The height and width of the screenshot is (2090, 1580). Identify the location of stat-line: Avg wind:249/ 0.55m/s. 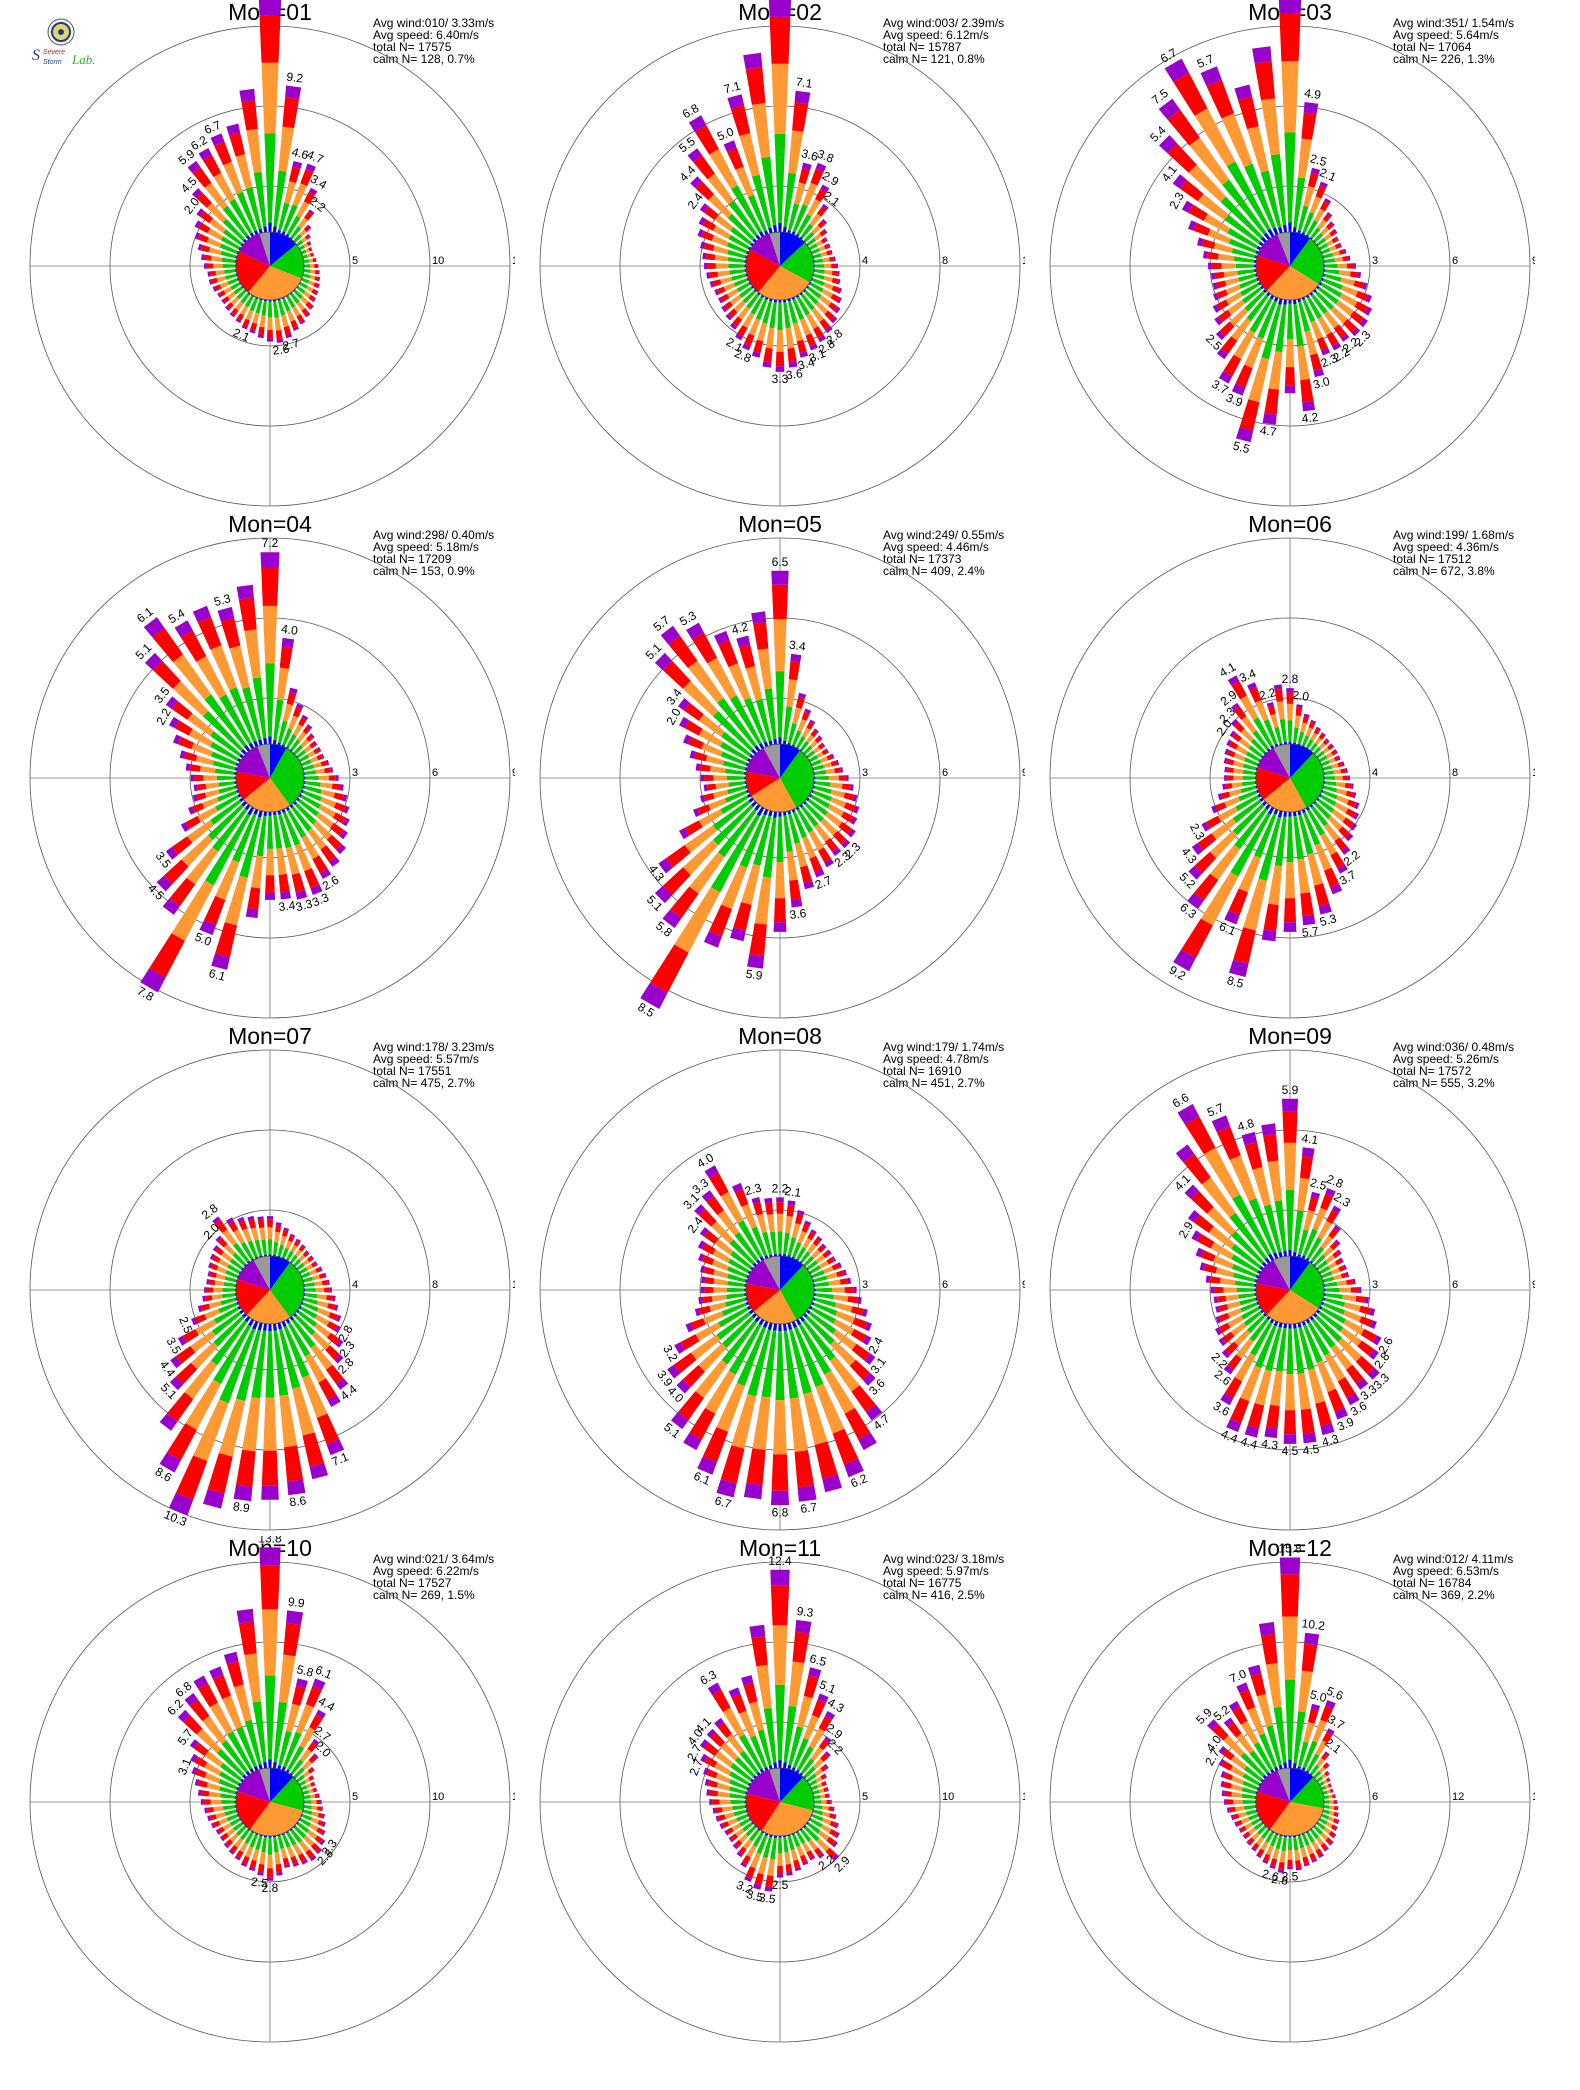
(943, 535).